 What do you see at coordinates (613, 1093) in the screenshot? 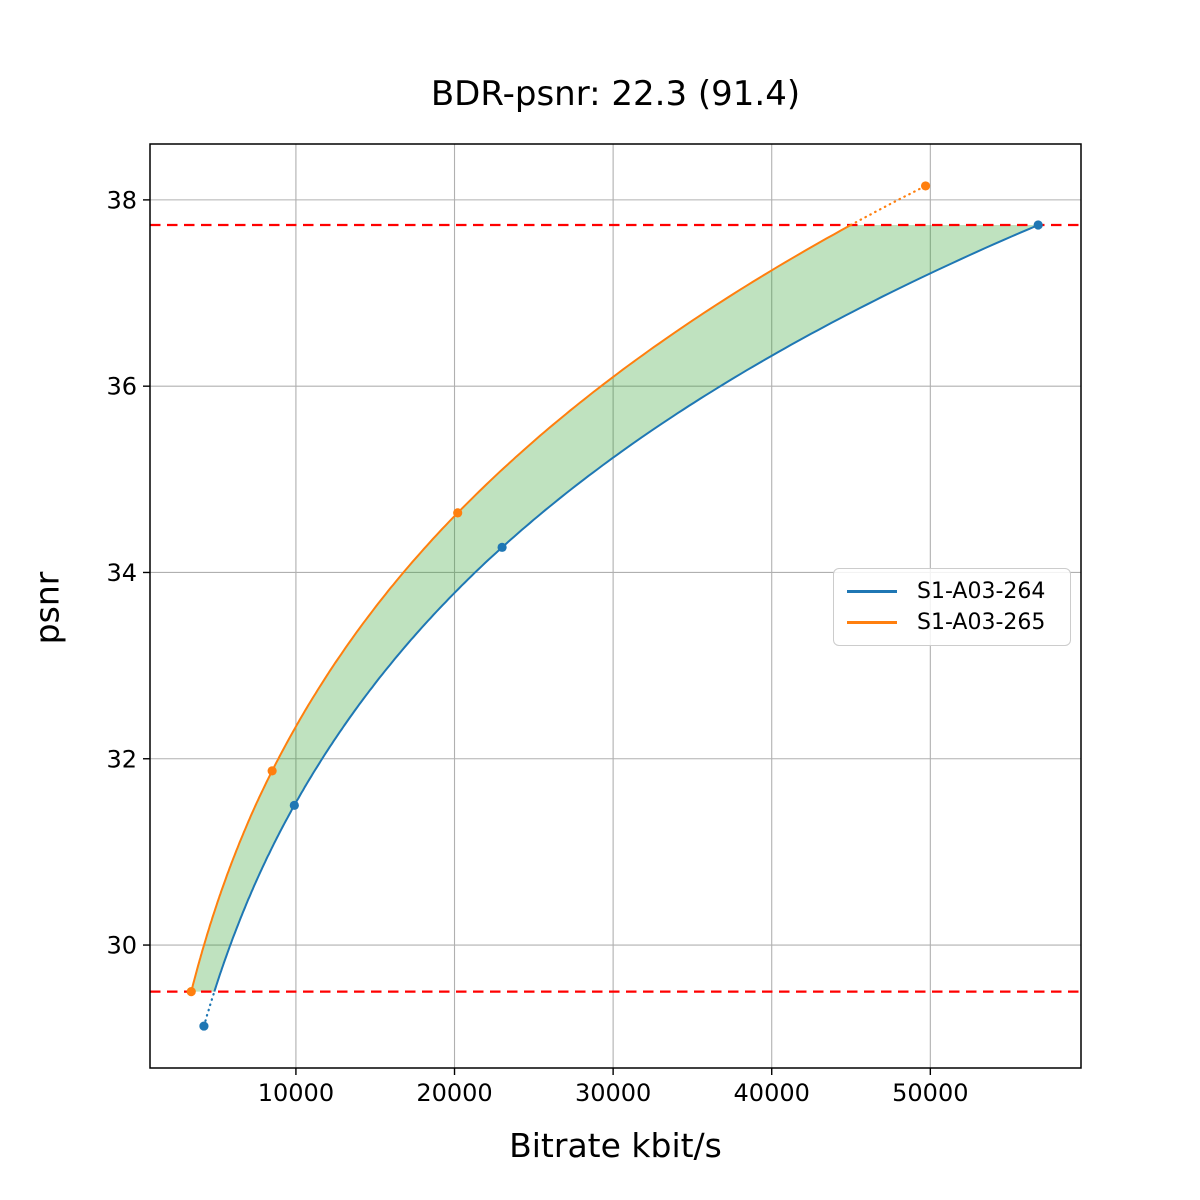
I see `x-tick-label: 30000` at bounding box center [613, 1093].